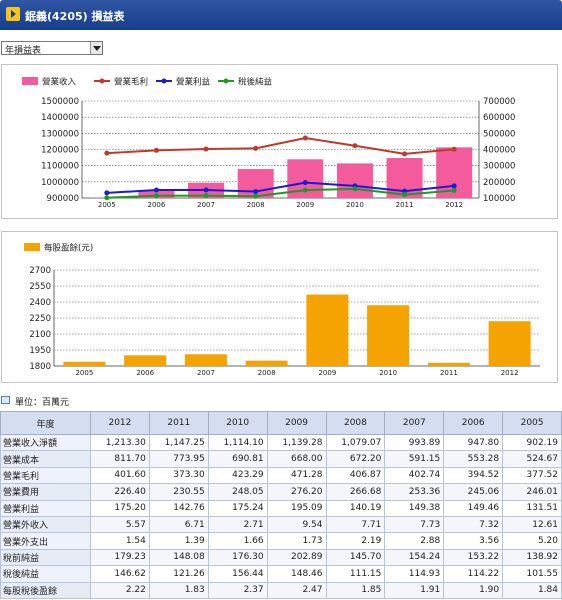  What do you see at coordinates (281, 590) in the screenshot?
I see `table-row: 每股稅後盈餘 2.22 1.83 2.37 2.47 1.85 1.91 1.90 1.84` at bounding box center [281, 590].